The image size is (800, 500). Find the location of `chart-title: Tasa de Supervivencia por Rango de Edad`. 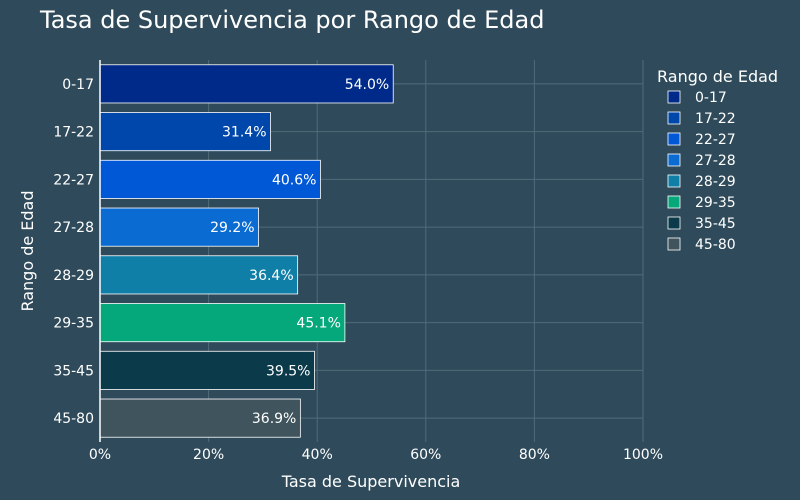

chart-title: Tasa de Supervivencia por Rango de Edad is located at coordinates (291, 20).